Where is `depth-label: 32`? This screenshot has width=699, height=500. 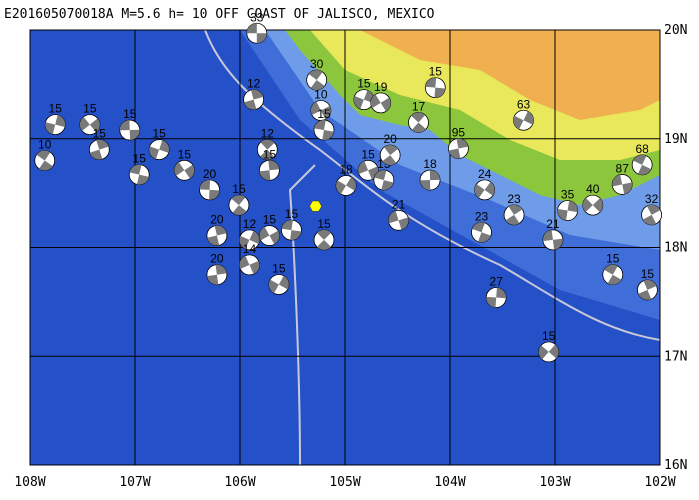
depth-label: 32 is located at coordinates (652, 199).